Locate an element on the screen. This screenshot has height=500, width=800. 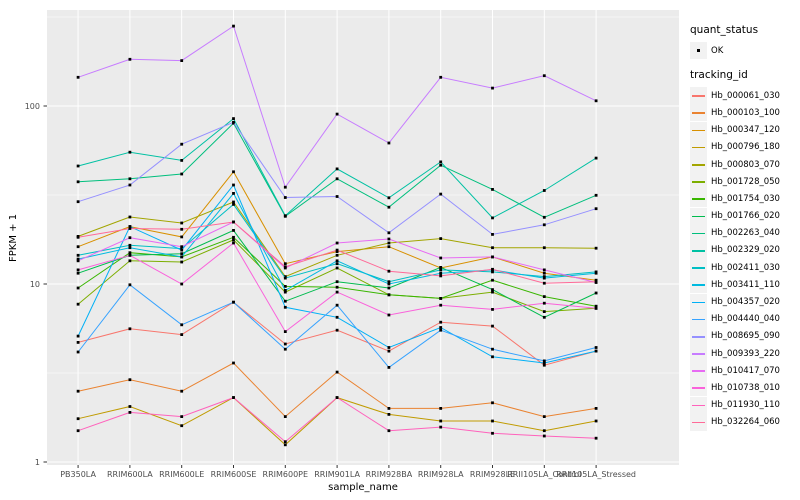
legend-item-Hb_004440_040: Hb_004440_040 is located at coordinates (745, 319).